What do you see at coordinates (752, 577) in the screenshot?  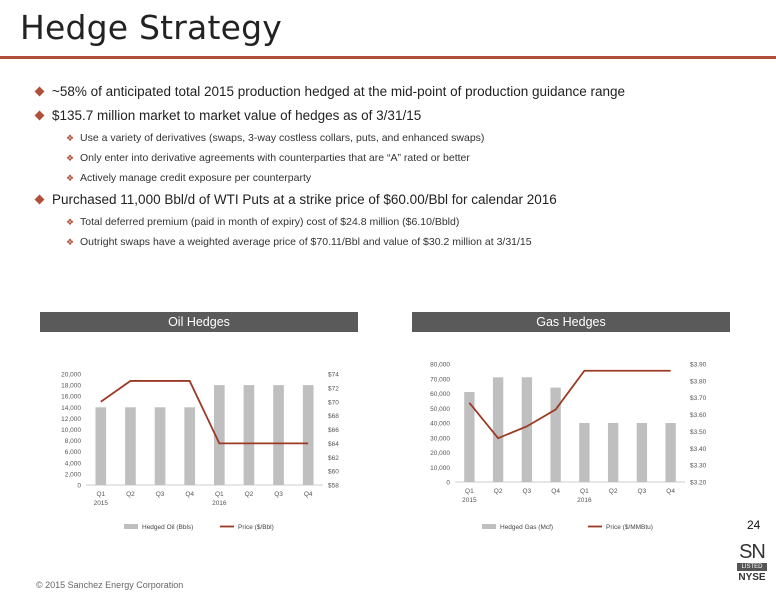 I see `logo-exchange: NYSE` at bounding box center [752, 577].